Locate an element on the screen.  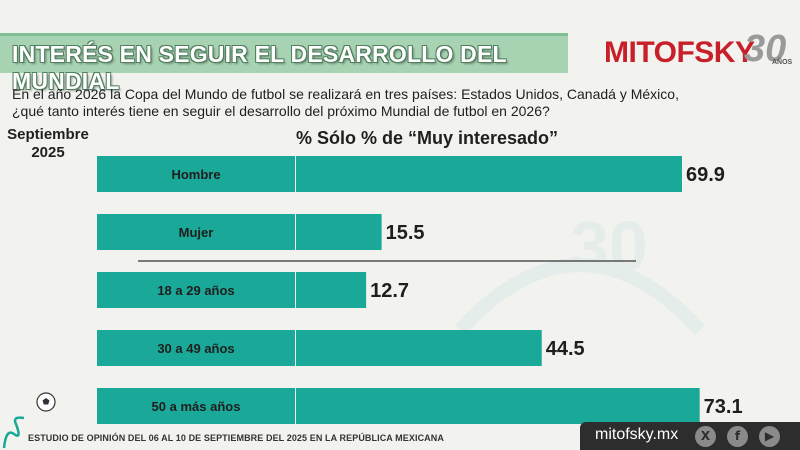
chart-title: % Sólo % de “Muy interesado” is located at coordinates (427, 138).